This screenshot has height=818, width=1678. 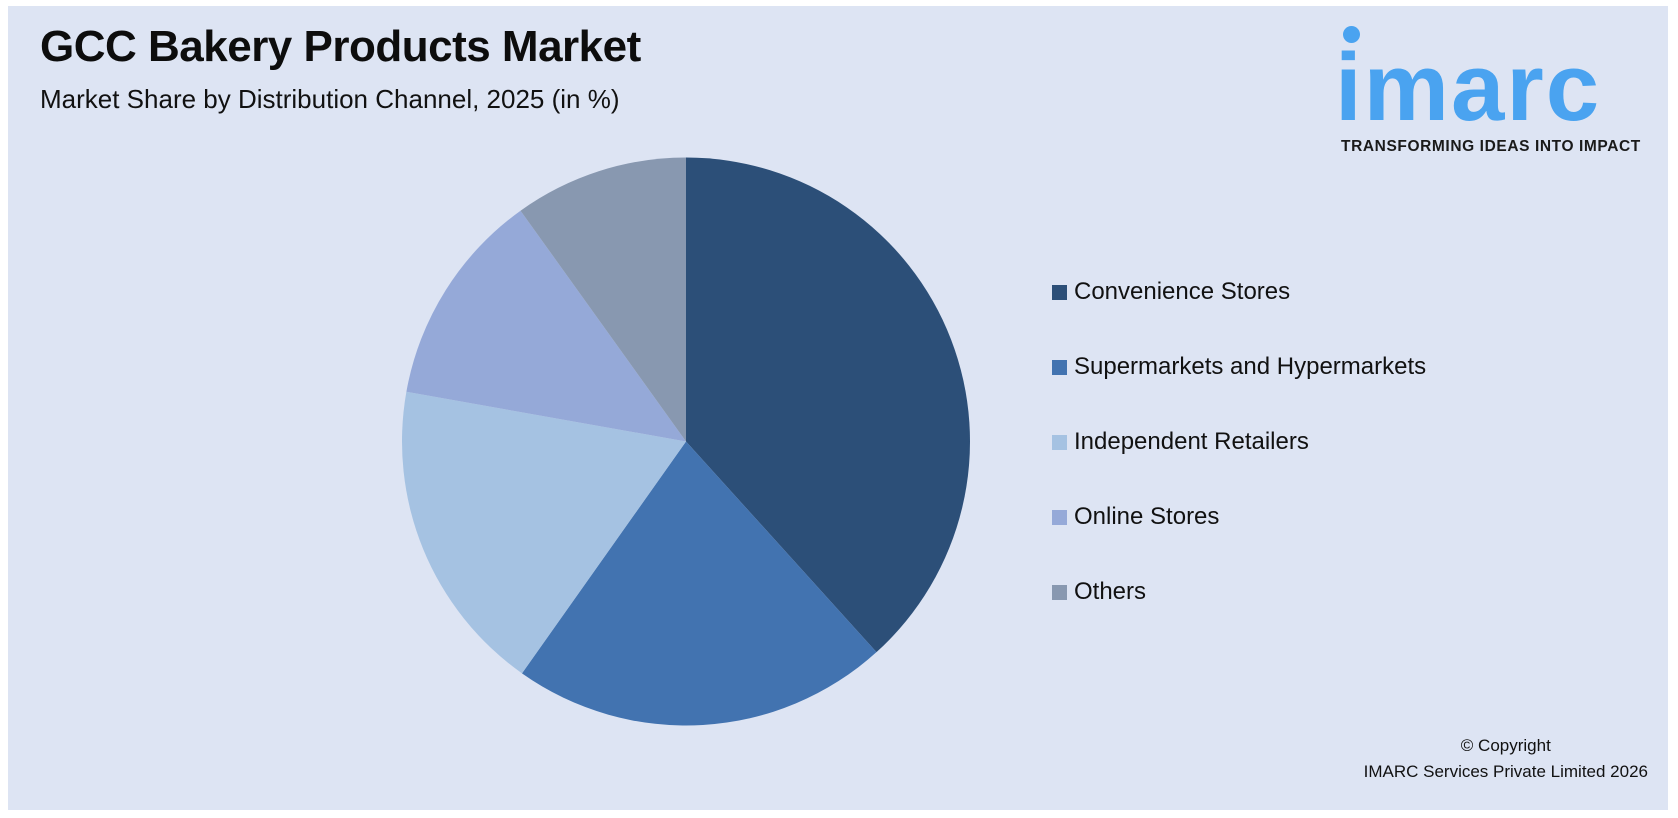 I want to click on legend-label: Supermarkets and Hypermarkets, so click(x=1250, y=366).